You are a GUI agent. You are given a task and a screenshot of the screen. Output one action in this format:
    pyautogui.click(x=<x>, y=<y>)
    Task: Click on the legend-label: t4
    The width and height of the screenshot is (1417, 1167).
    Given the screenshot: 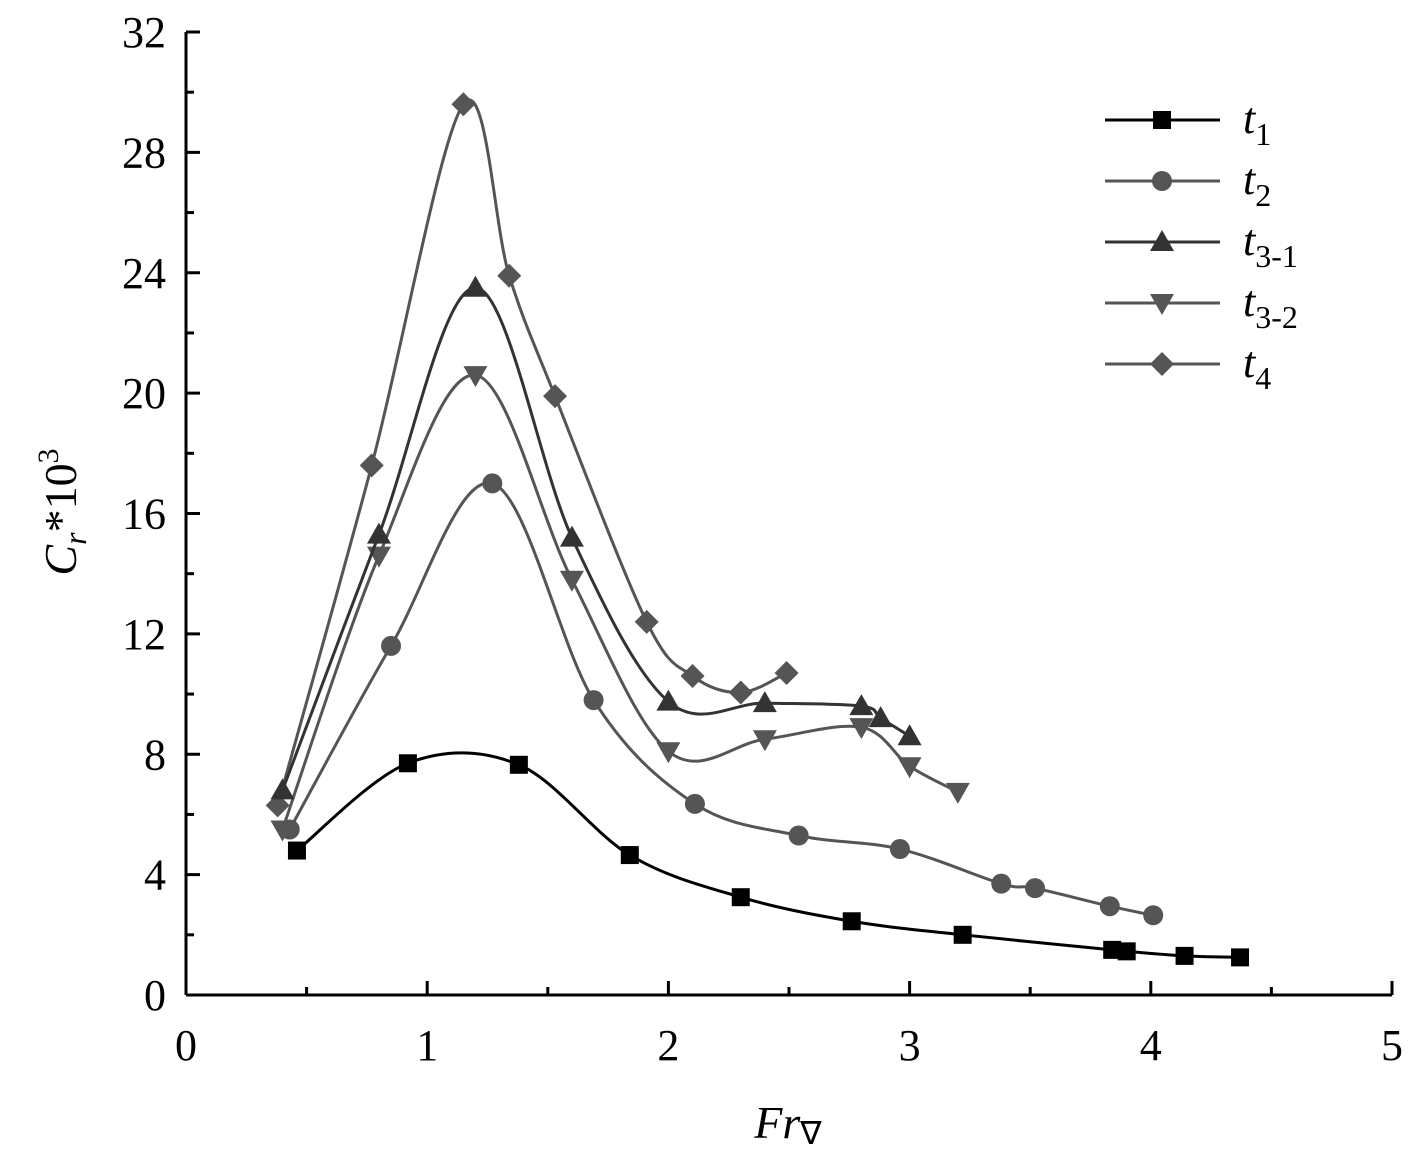 What is the action you would take?
    pyautogui.click(x=1257, y=367)
    